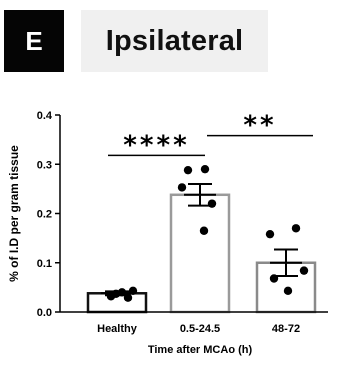 Image resolution: width=349 pixels, height=370 pixels. Describe the element at coordinates (286, 329) in the screenshot. I see `x-tick-label: 48-72` at that location.